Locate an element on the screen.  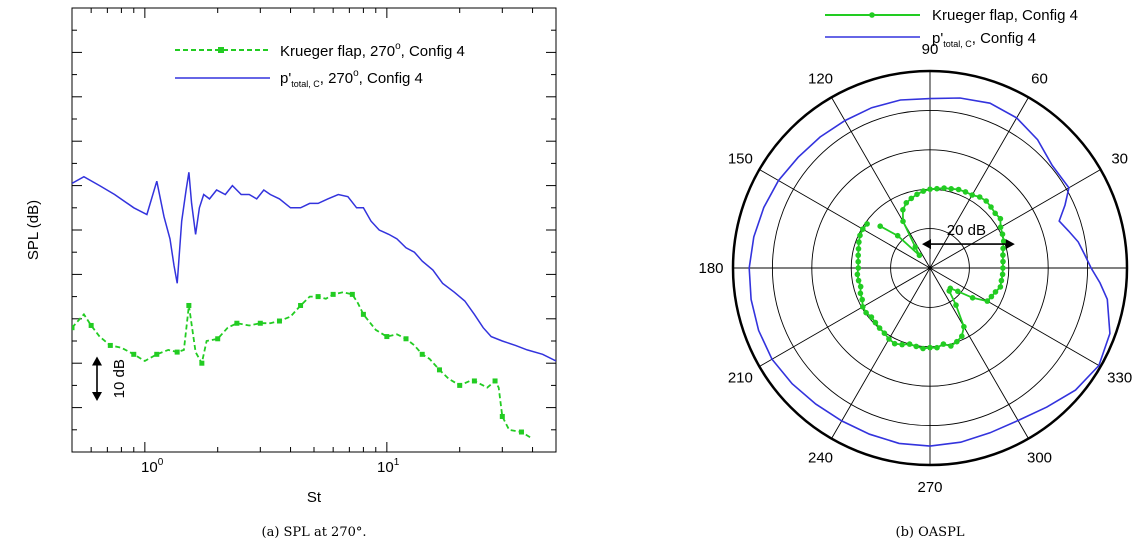
spl-scale-bar-label: 10 dB is located at coordinates (119, 378).